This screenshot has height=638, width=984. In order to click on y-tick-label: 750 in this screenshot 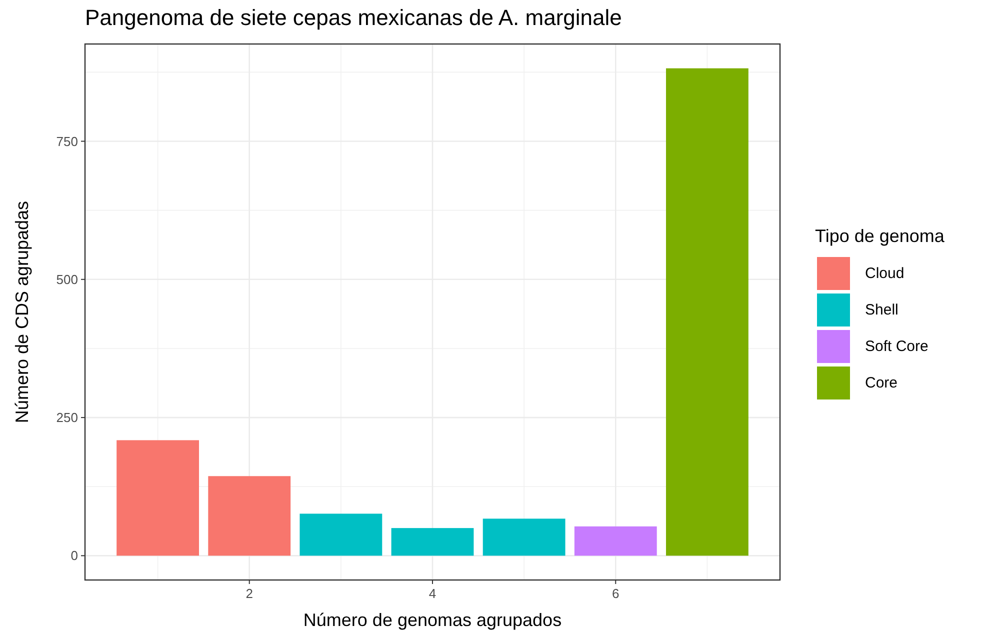, I will do `click(67, 141)`.